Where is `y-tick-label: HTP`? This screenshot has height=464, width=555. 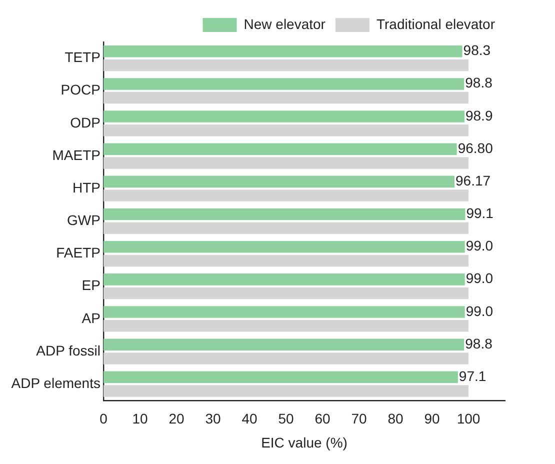
y-tick-label: HTP is located at coordinates (86, 187).